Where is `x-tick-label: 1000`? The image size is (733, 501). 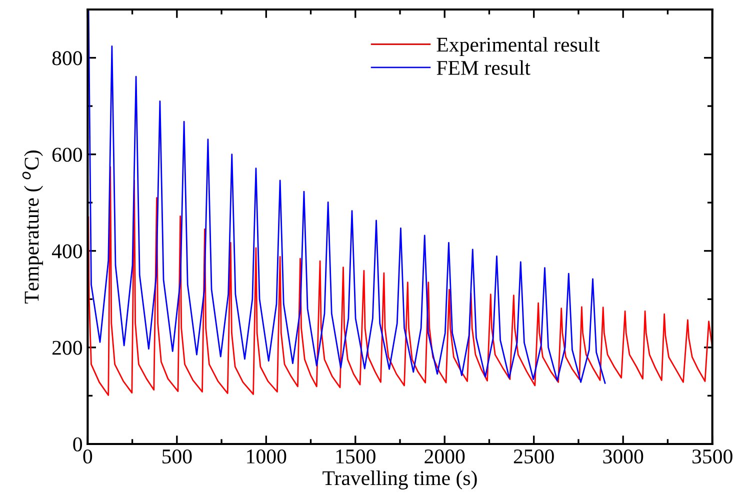 x-tick-label: 1000 is located at coordinates (266, 456).